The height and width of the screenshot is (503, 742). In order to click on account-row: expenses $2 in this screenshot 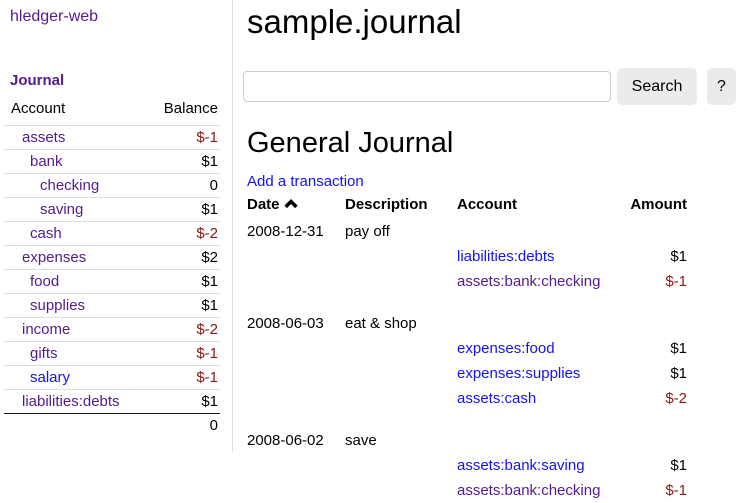, I will do `click(112, 257)`.